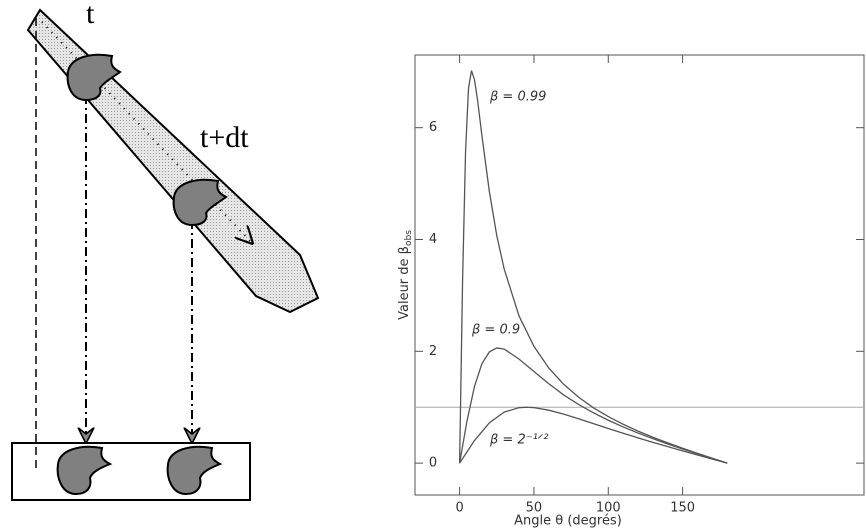 The width and height of the screenshot is (866, 531). Describe the element at coordinates (404, 283) in the screenshot. I see `y-axis-label-main: Valeur de β` at that location.